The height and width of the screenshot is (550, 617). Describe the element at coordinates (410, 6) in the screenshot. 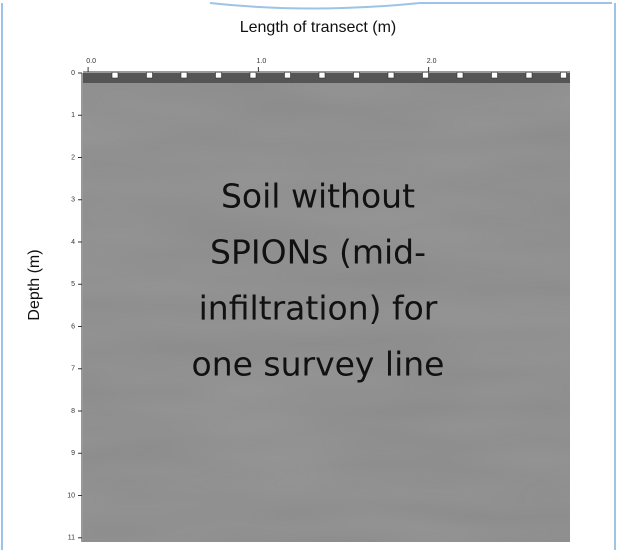

I see `frame-top` at that location.